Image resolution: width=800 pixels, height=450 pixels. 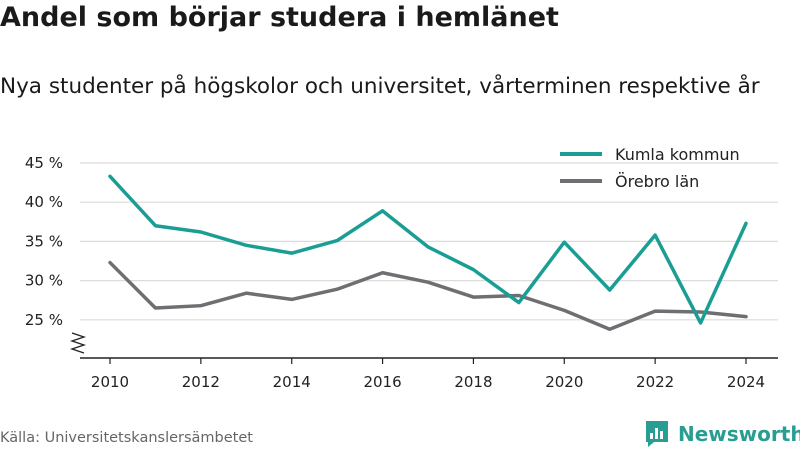 I want to click on x-tick-label: 2012, so click(x=201, y=382).